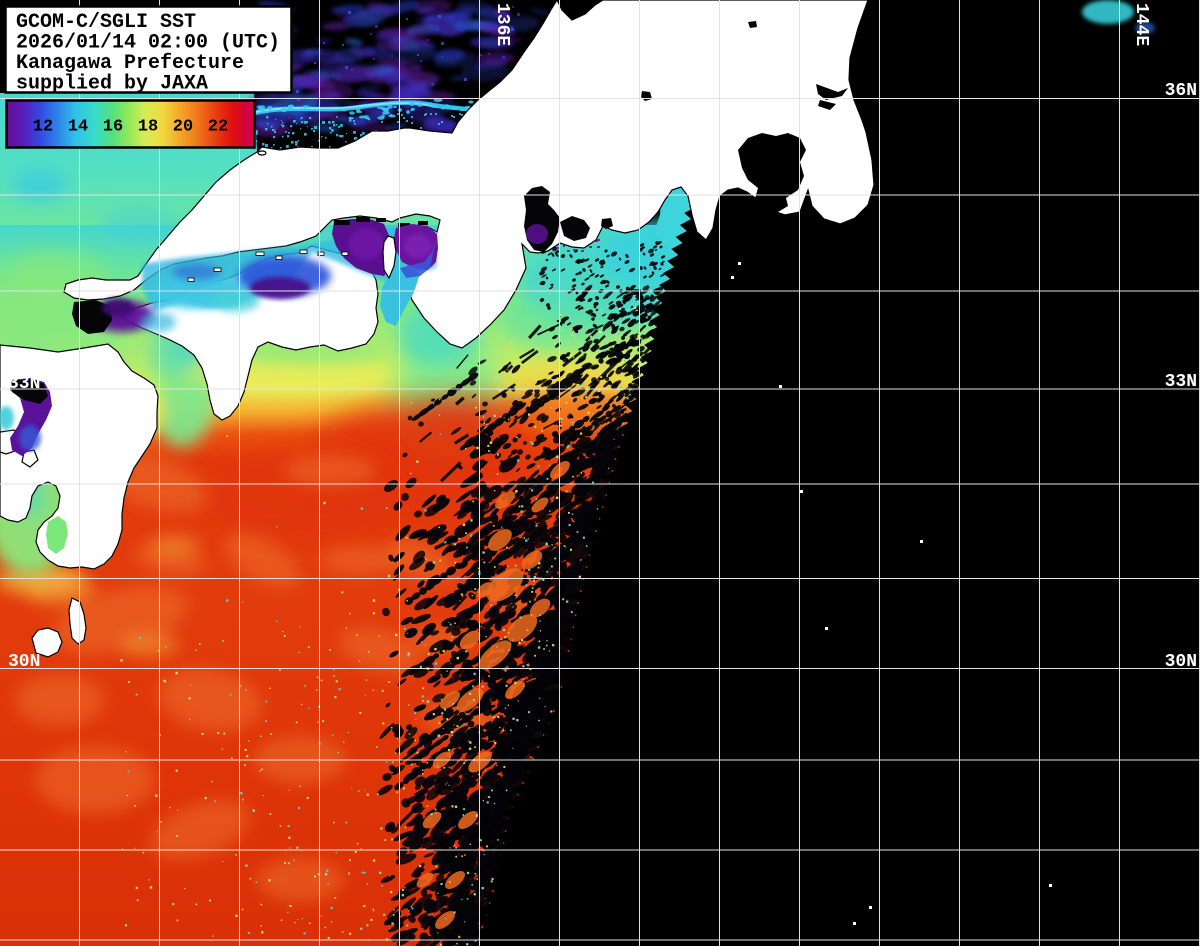  I want to click on svg-text: Kanagawa Prefecture, so click(130, 63).